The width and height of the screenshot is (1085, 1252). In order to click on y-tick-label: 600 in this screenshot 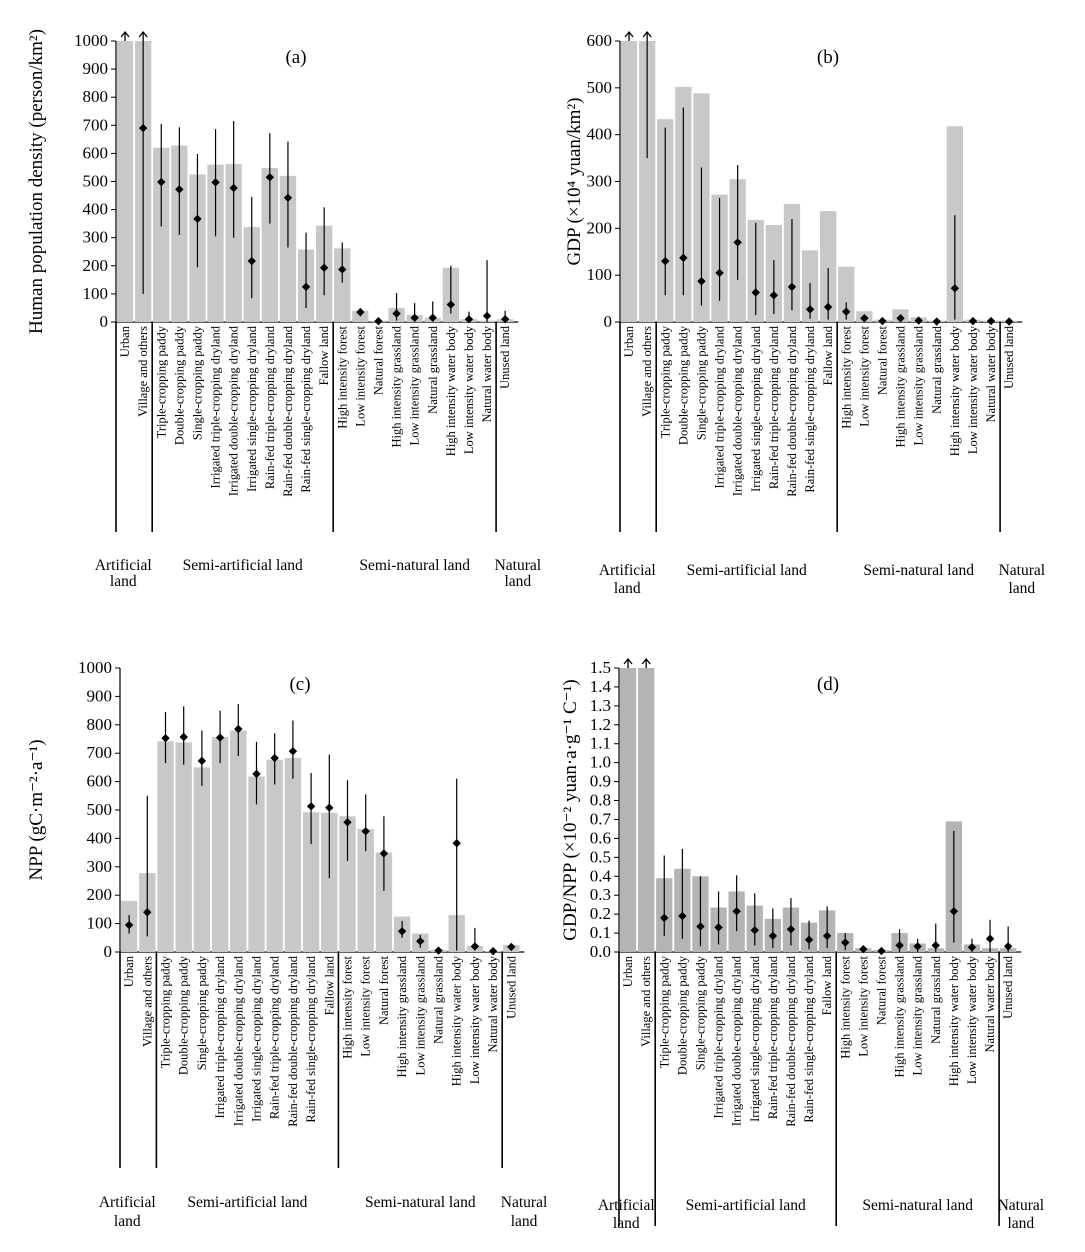, I will do `click(96, 152)`.